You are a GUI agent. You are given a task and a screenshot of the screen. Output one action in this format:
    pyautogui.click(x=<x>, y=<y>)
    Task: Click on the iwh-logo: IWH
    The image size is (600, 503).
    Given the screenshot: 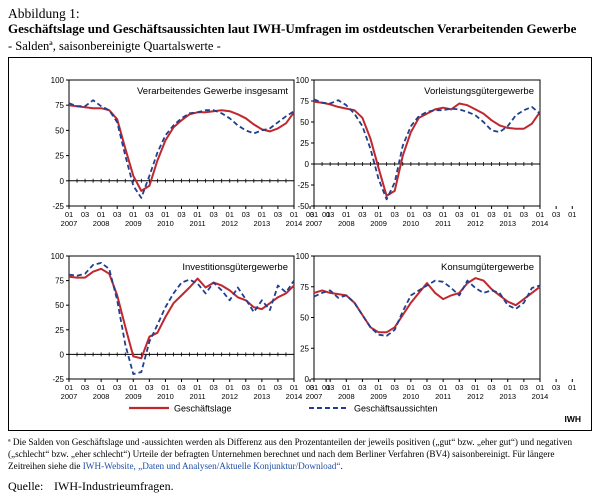 What is the action you would take?
    pyautogui.click(x=572, y=419)
    